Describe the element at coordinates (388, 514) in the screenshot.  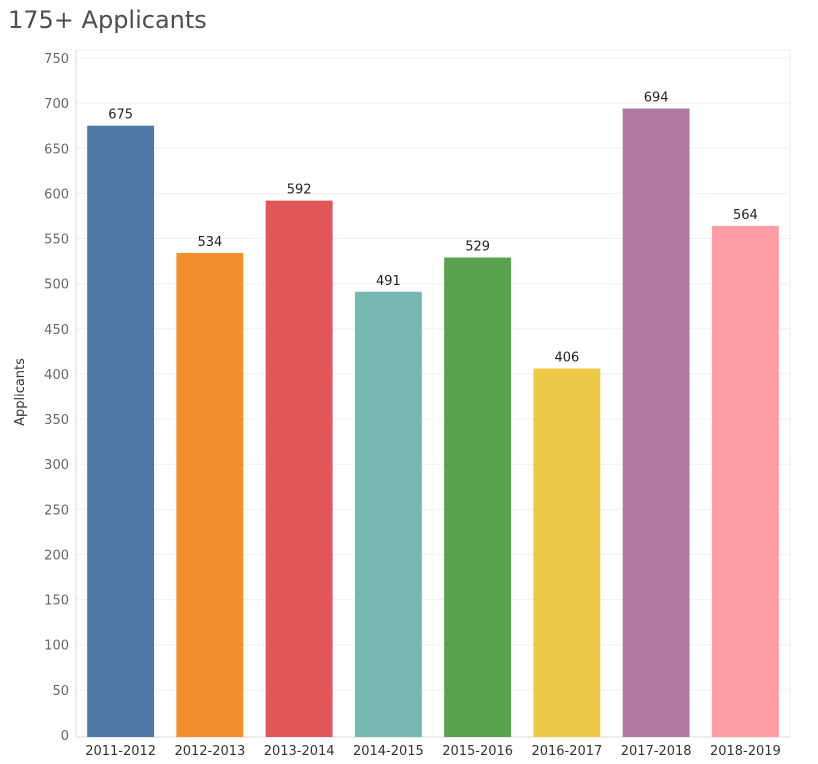
I see `bar-2014-2015` at that location.